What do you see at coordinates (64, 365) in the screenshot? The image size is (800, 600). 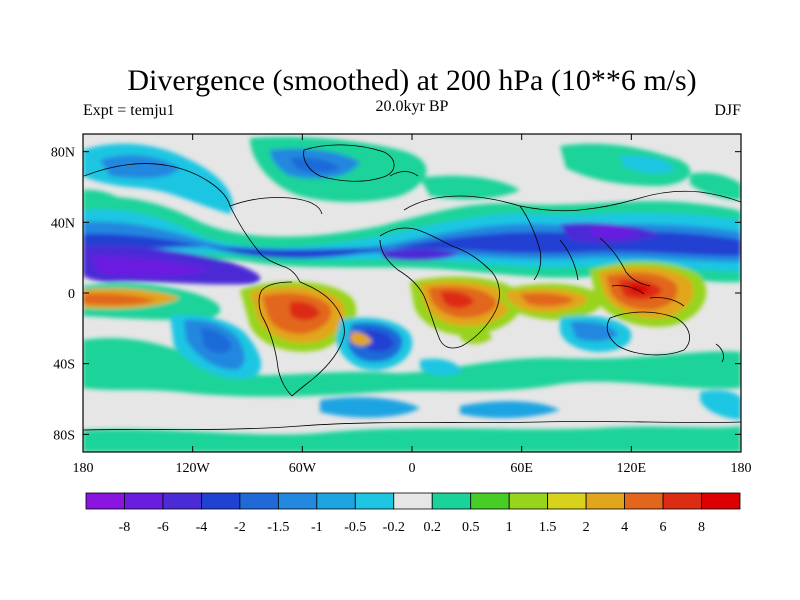 I see `y-tick-label: 40S` at bounding box center [64, 365].